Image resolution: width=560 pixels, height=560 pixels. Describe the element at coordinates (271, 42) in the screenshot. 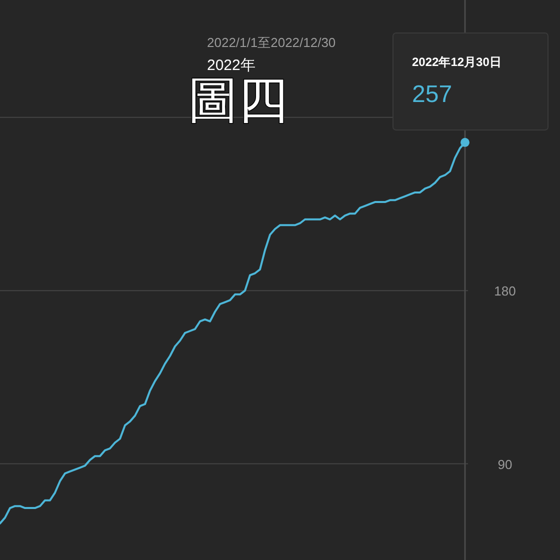

I see `text: 2022/1/1至2022/12/30` at that location.